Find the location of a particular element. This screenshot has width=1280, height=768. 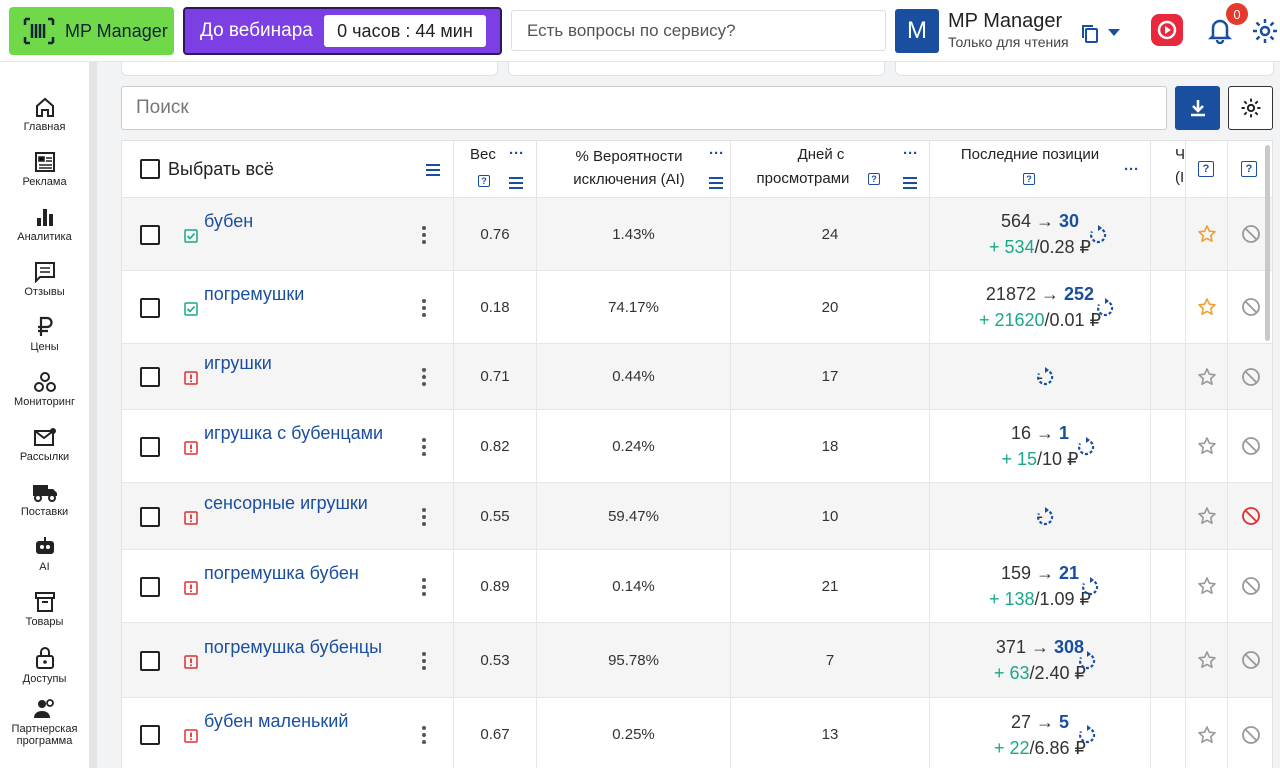

table-row: сенсорные игрушки 0.55 59.47% 10 - is located at coordinates (697, 515).